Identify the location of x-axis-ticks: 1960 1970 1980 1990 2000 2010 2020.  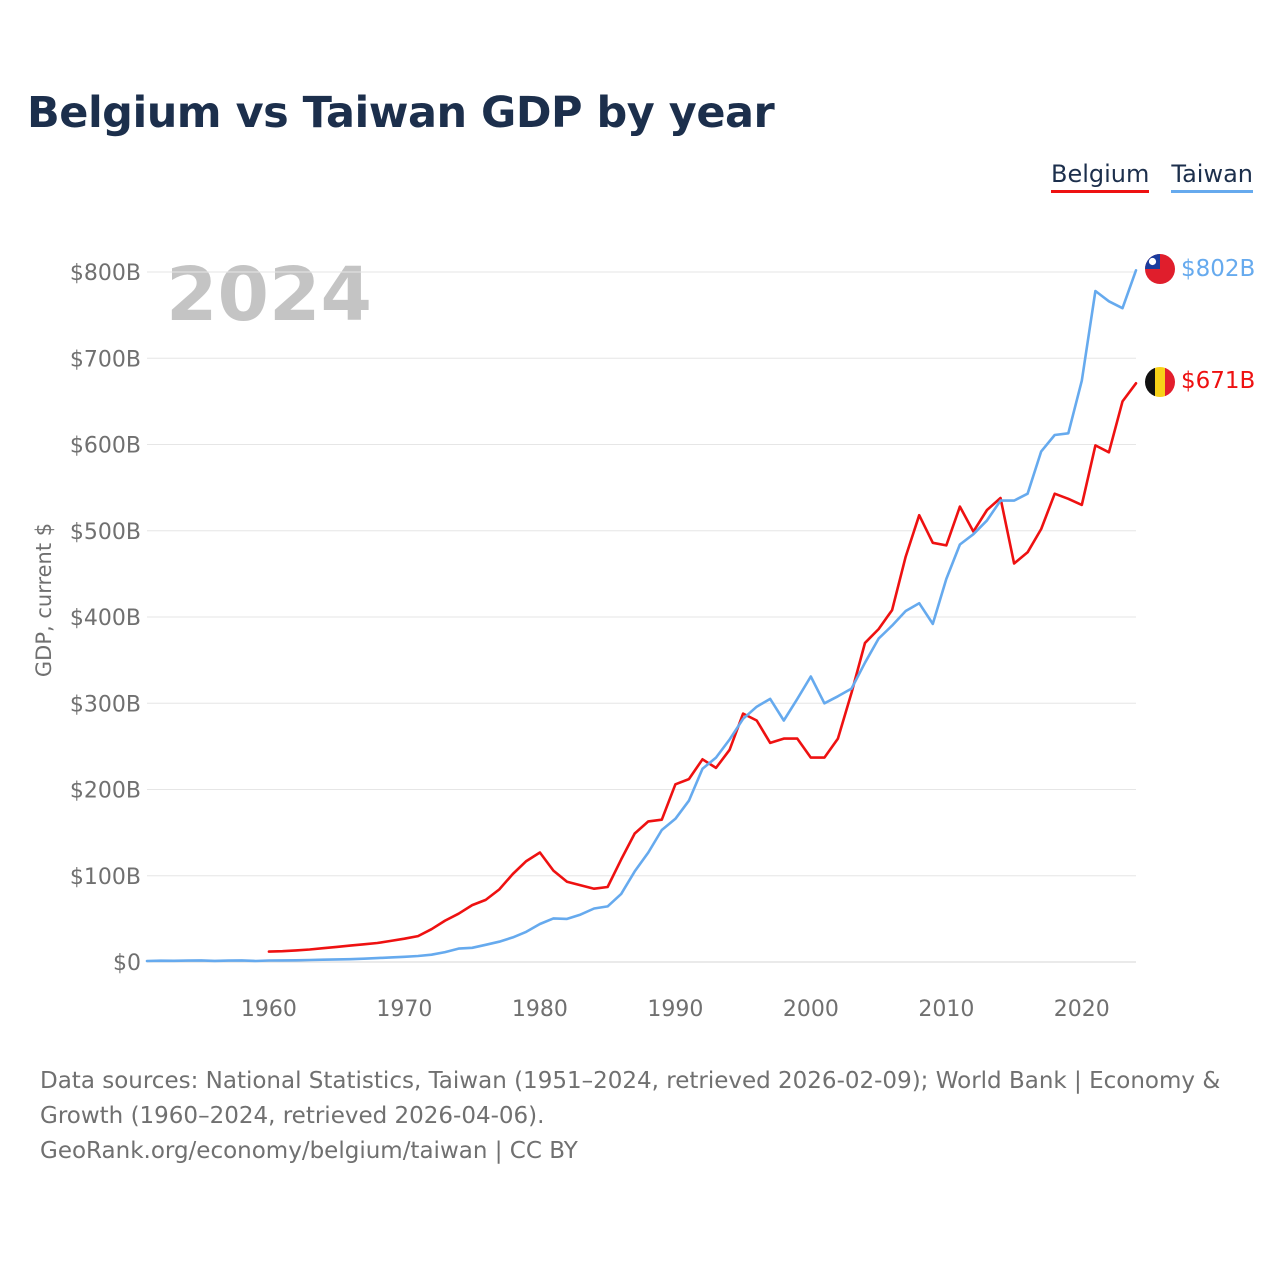
(675, 1009).